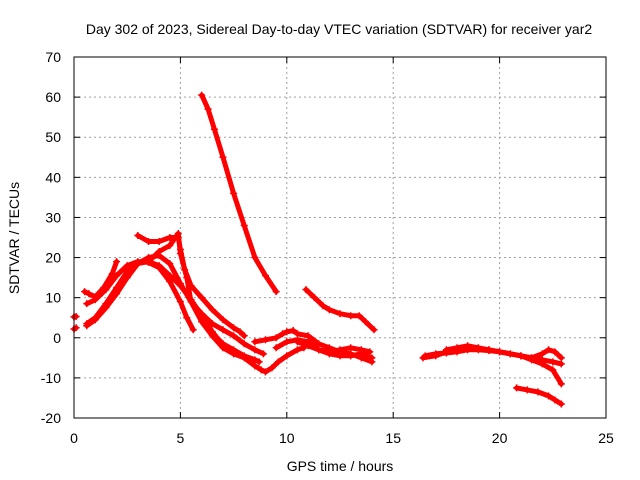 This screenshot has width=640, height=480. I want to click on x-tick-label: 10, so click(287, 438).